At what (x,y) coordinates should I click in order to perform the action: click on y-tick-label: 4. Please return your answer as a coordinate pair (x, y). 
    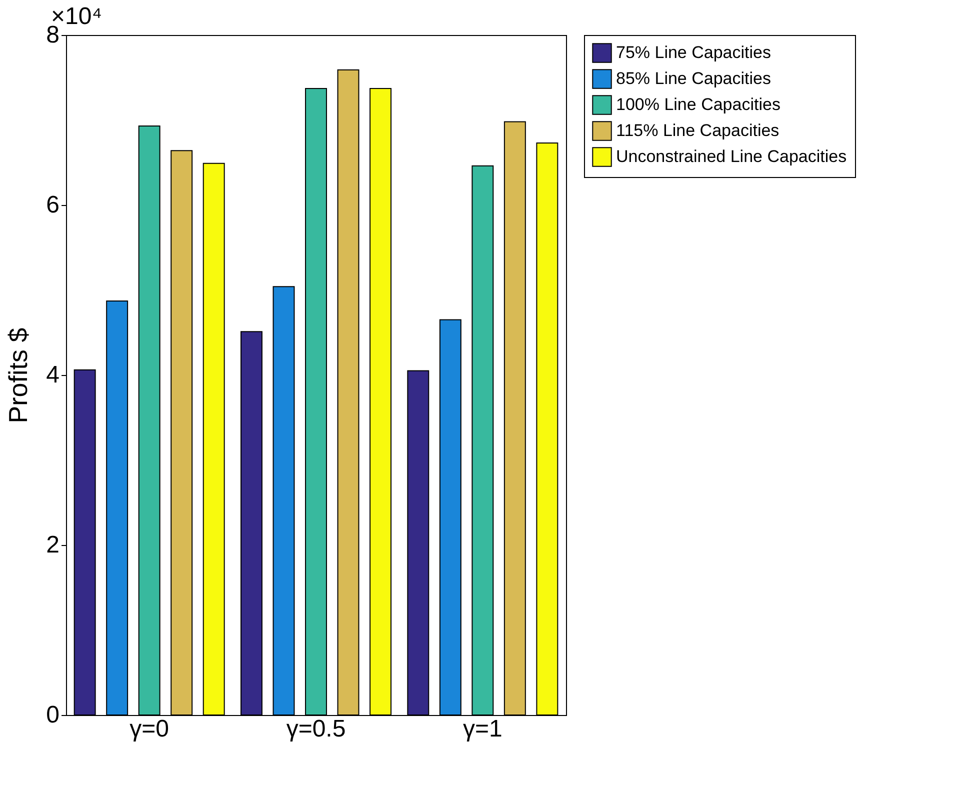
    Looking at the image, I should click on (53, 375).